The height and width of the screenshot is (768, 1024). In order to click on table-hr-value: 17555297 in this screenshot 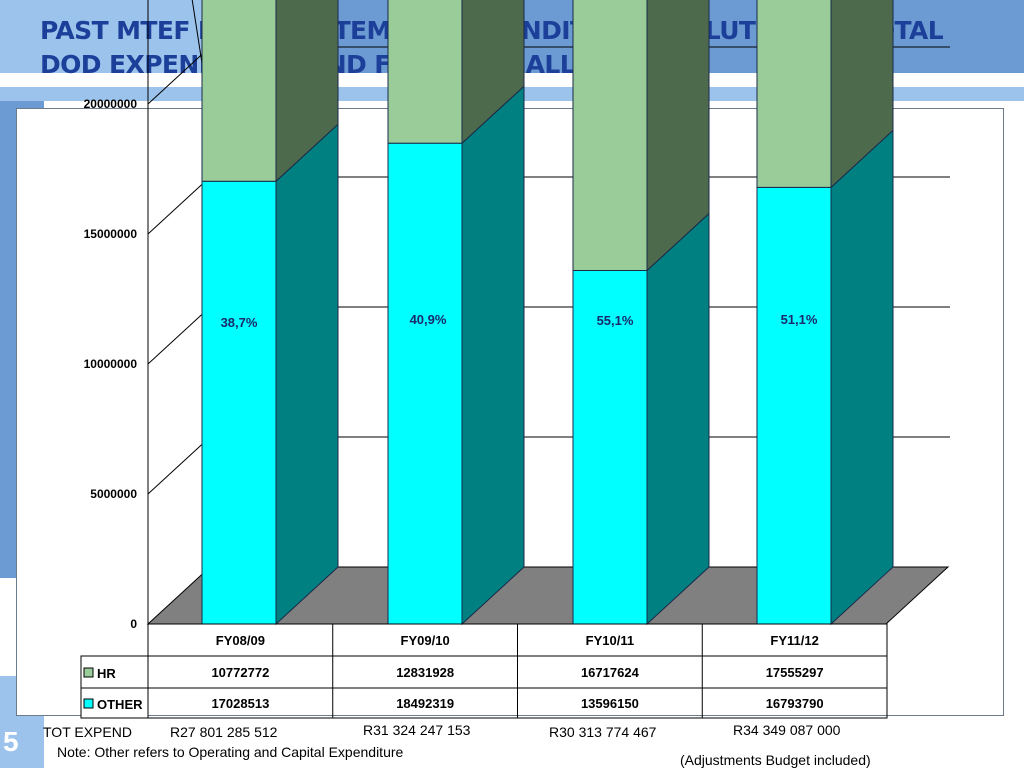, I will do `click(795, 672)`.